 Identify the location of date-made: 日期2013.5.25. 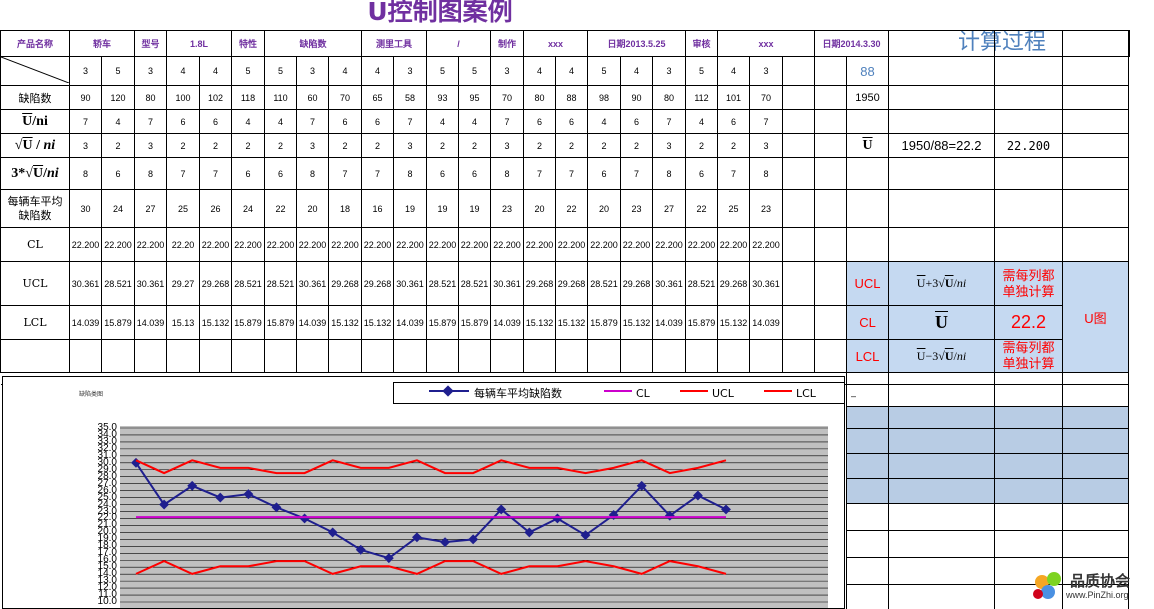
(636, 43).